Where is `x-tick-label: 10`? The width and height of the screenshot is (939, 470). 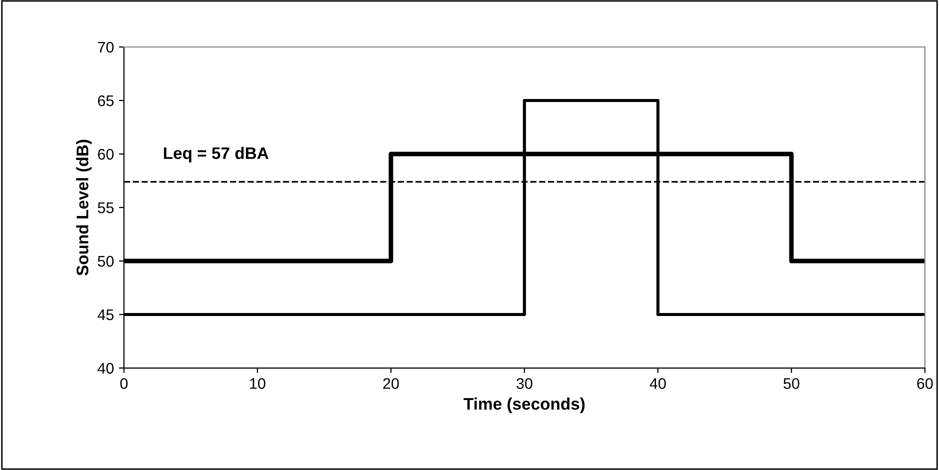
x-tick-label: 10 is located at coordinates (258, 383).